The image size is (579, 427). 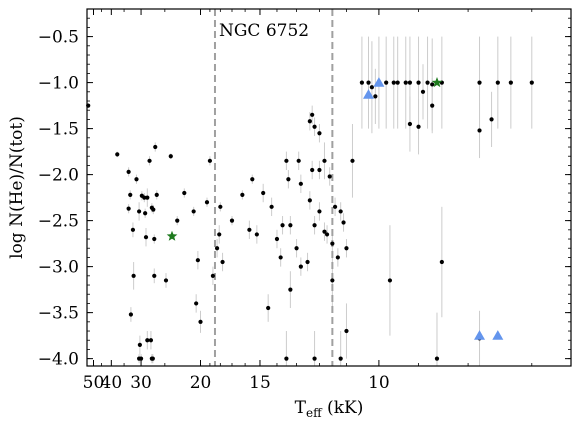 I want to click on x-axis-title-sub: eff, so click(x=314, y=413).